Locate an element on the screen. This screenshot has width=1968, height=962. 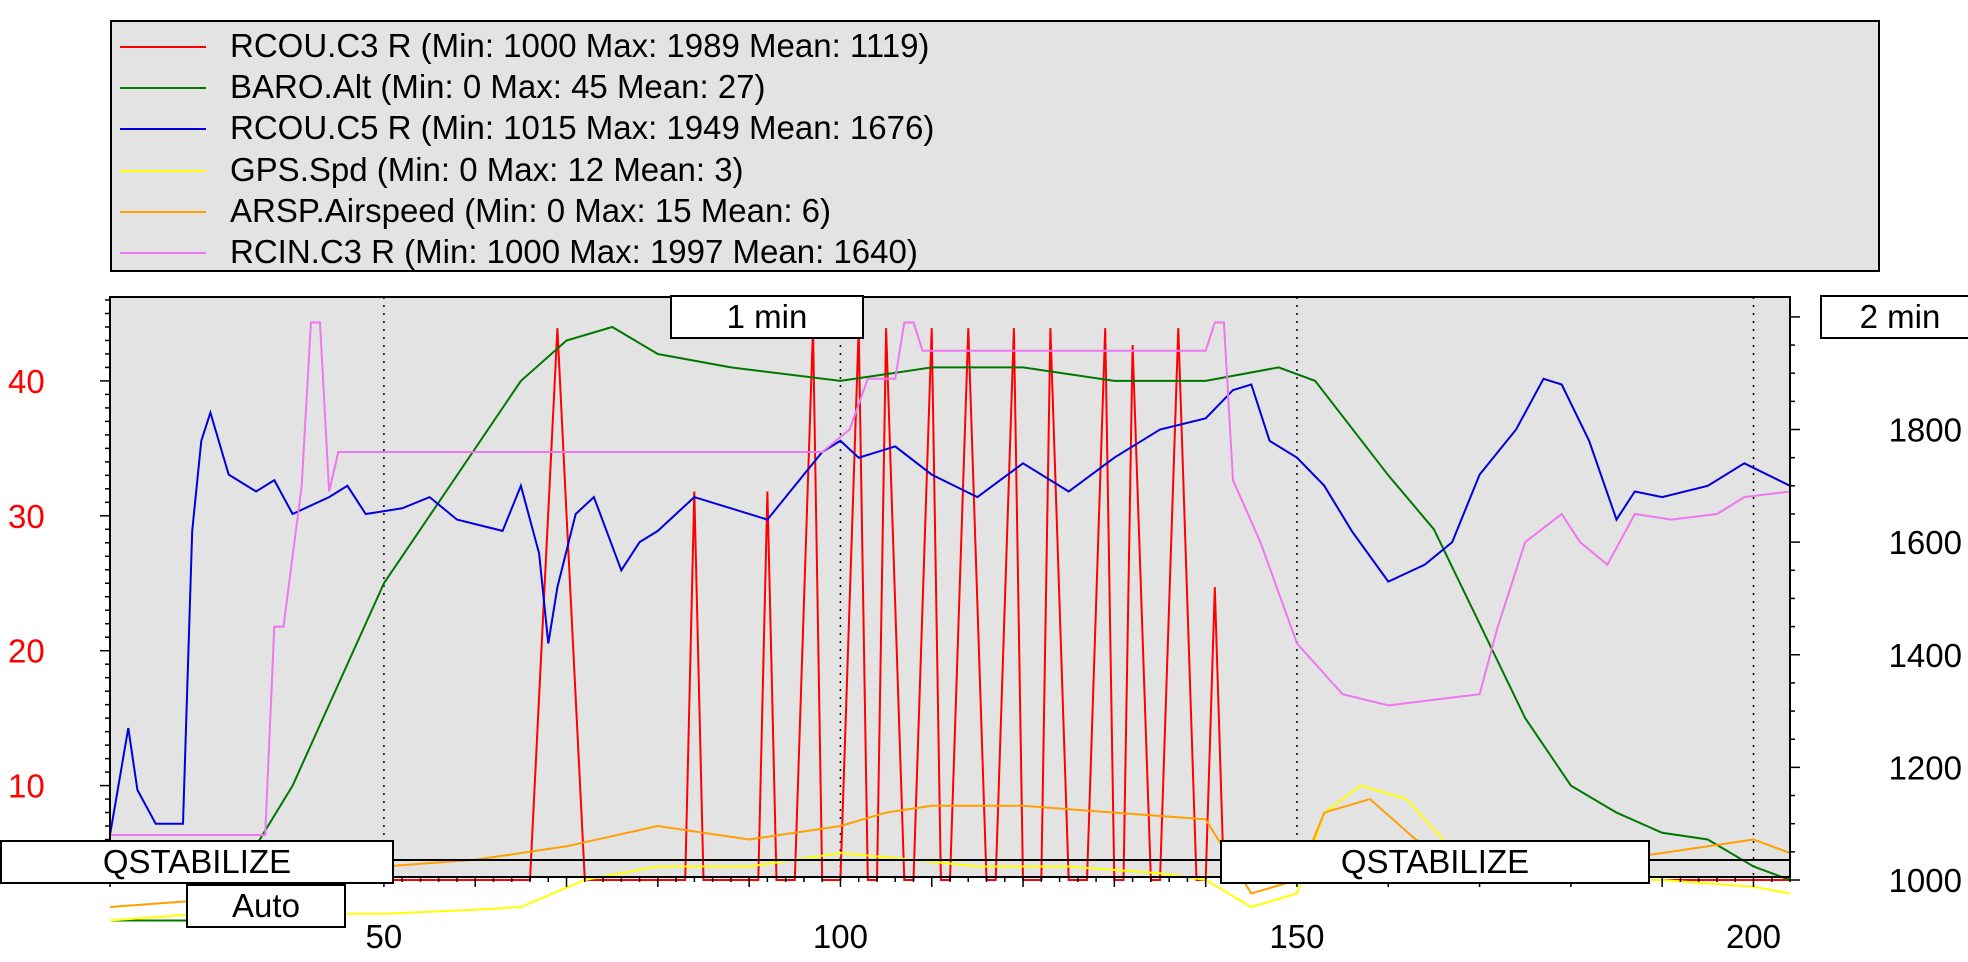
right-axis-tick-label: 1600 is located at coordinates (1925, 542).